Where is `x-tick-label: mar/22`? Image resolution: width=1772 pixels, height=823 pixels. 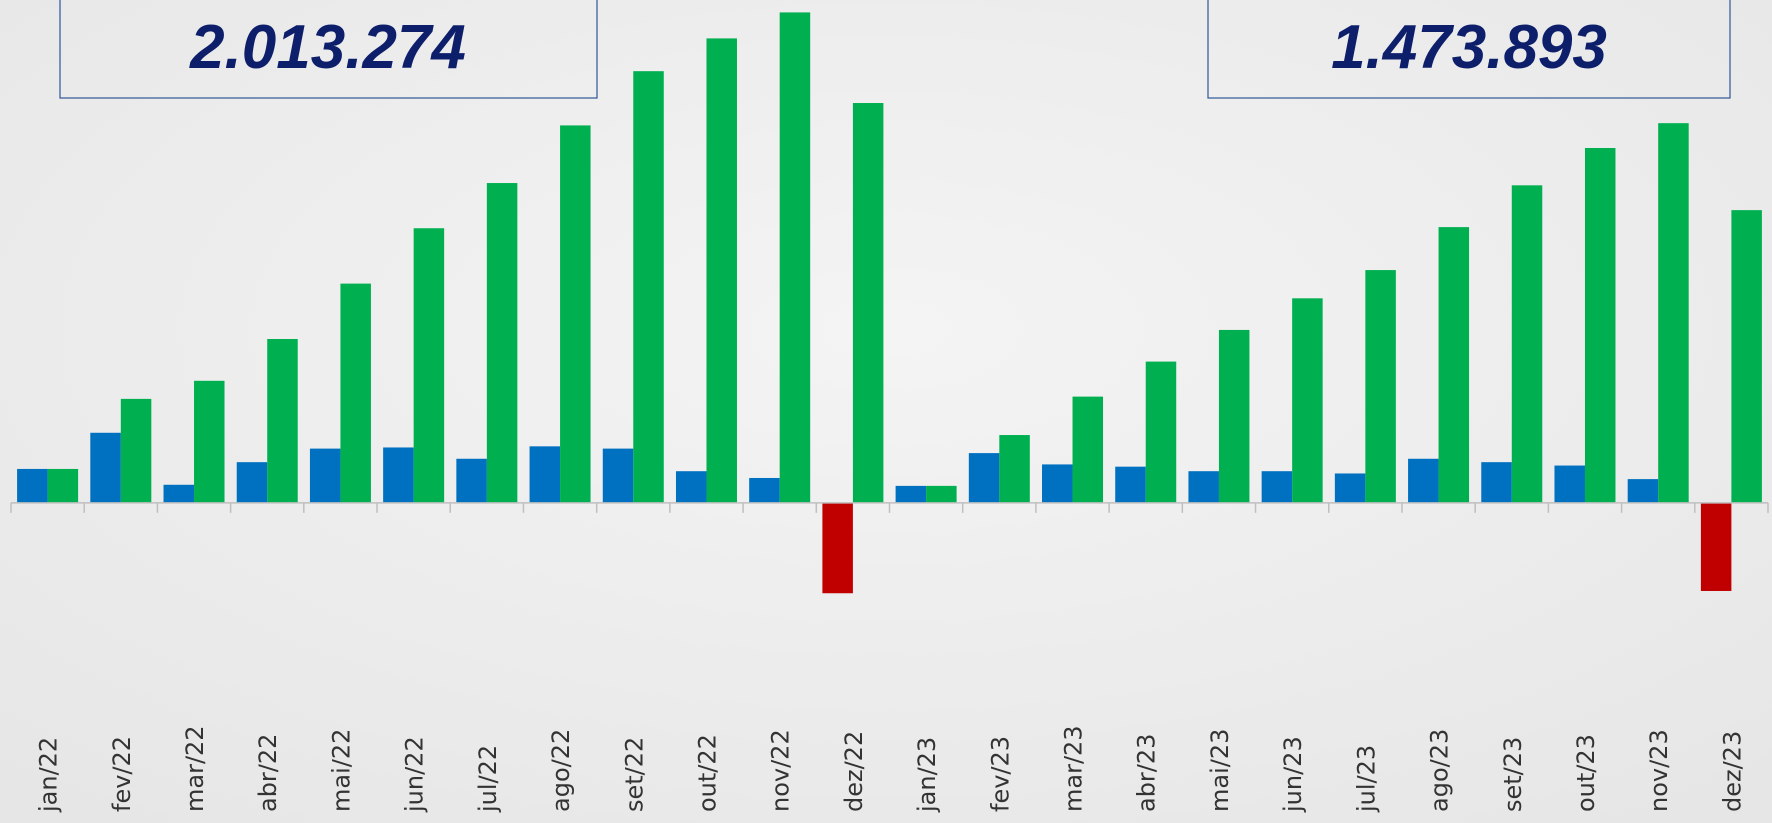 x-tick-label: mar/22 is located at coordinates (195, 768).